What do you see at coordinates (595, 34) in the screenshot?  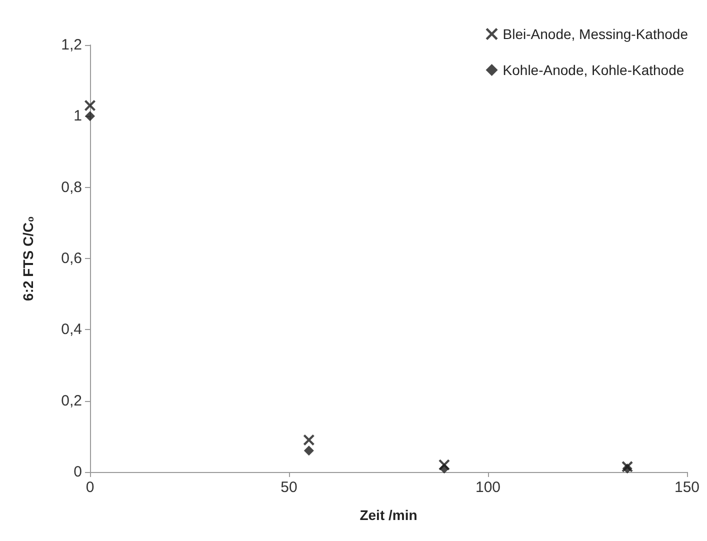 I see `legend-label: Blei-Anode, Messing-Kathode` at bounding box center [595, 34].